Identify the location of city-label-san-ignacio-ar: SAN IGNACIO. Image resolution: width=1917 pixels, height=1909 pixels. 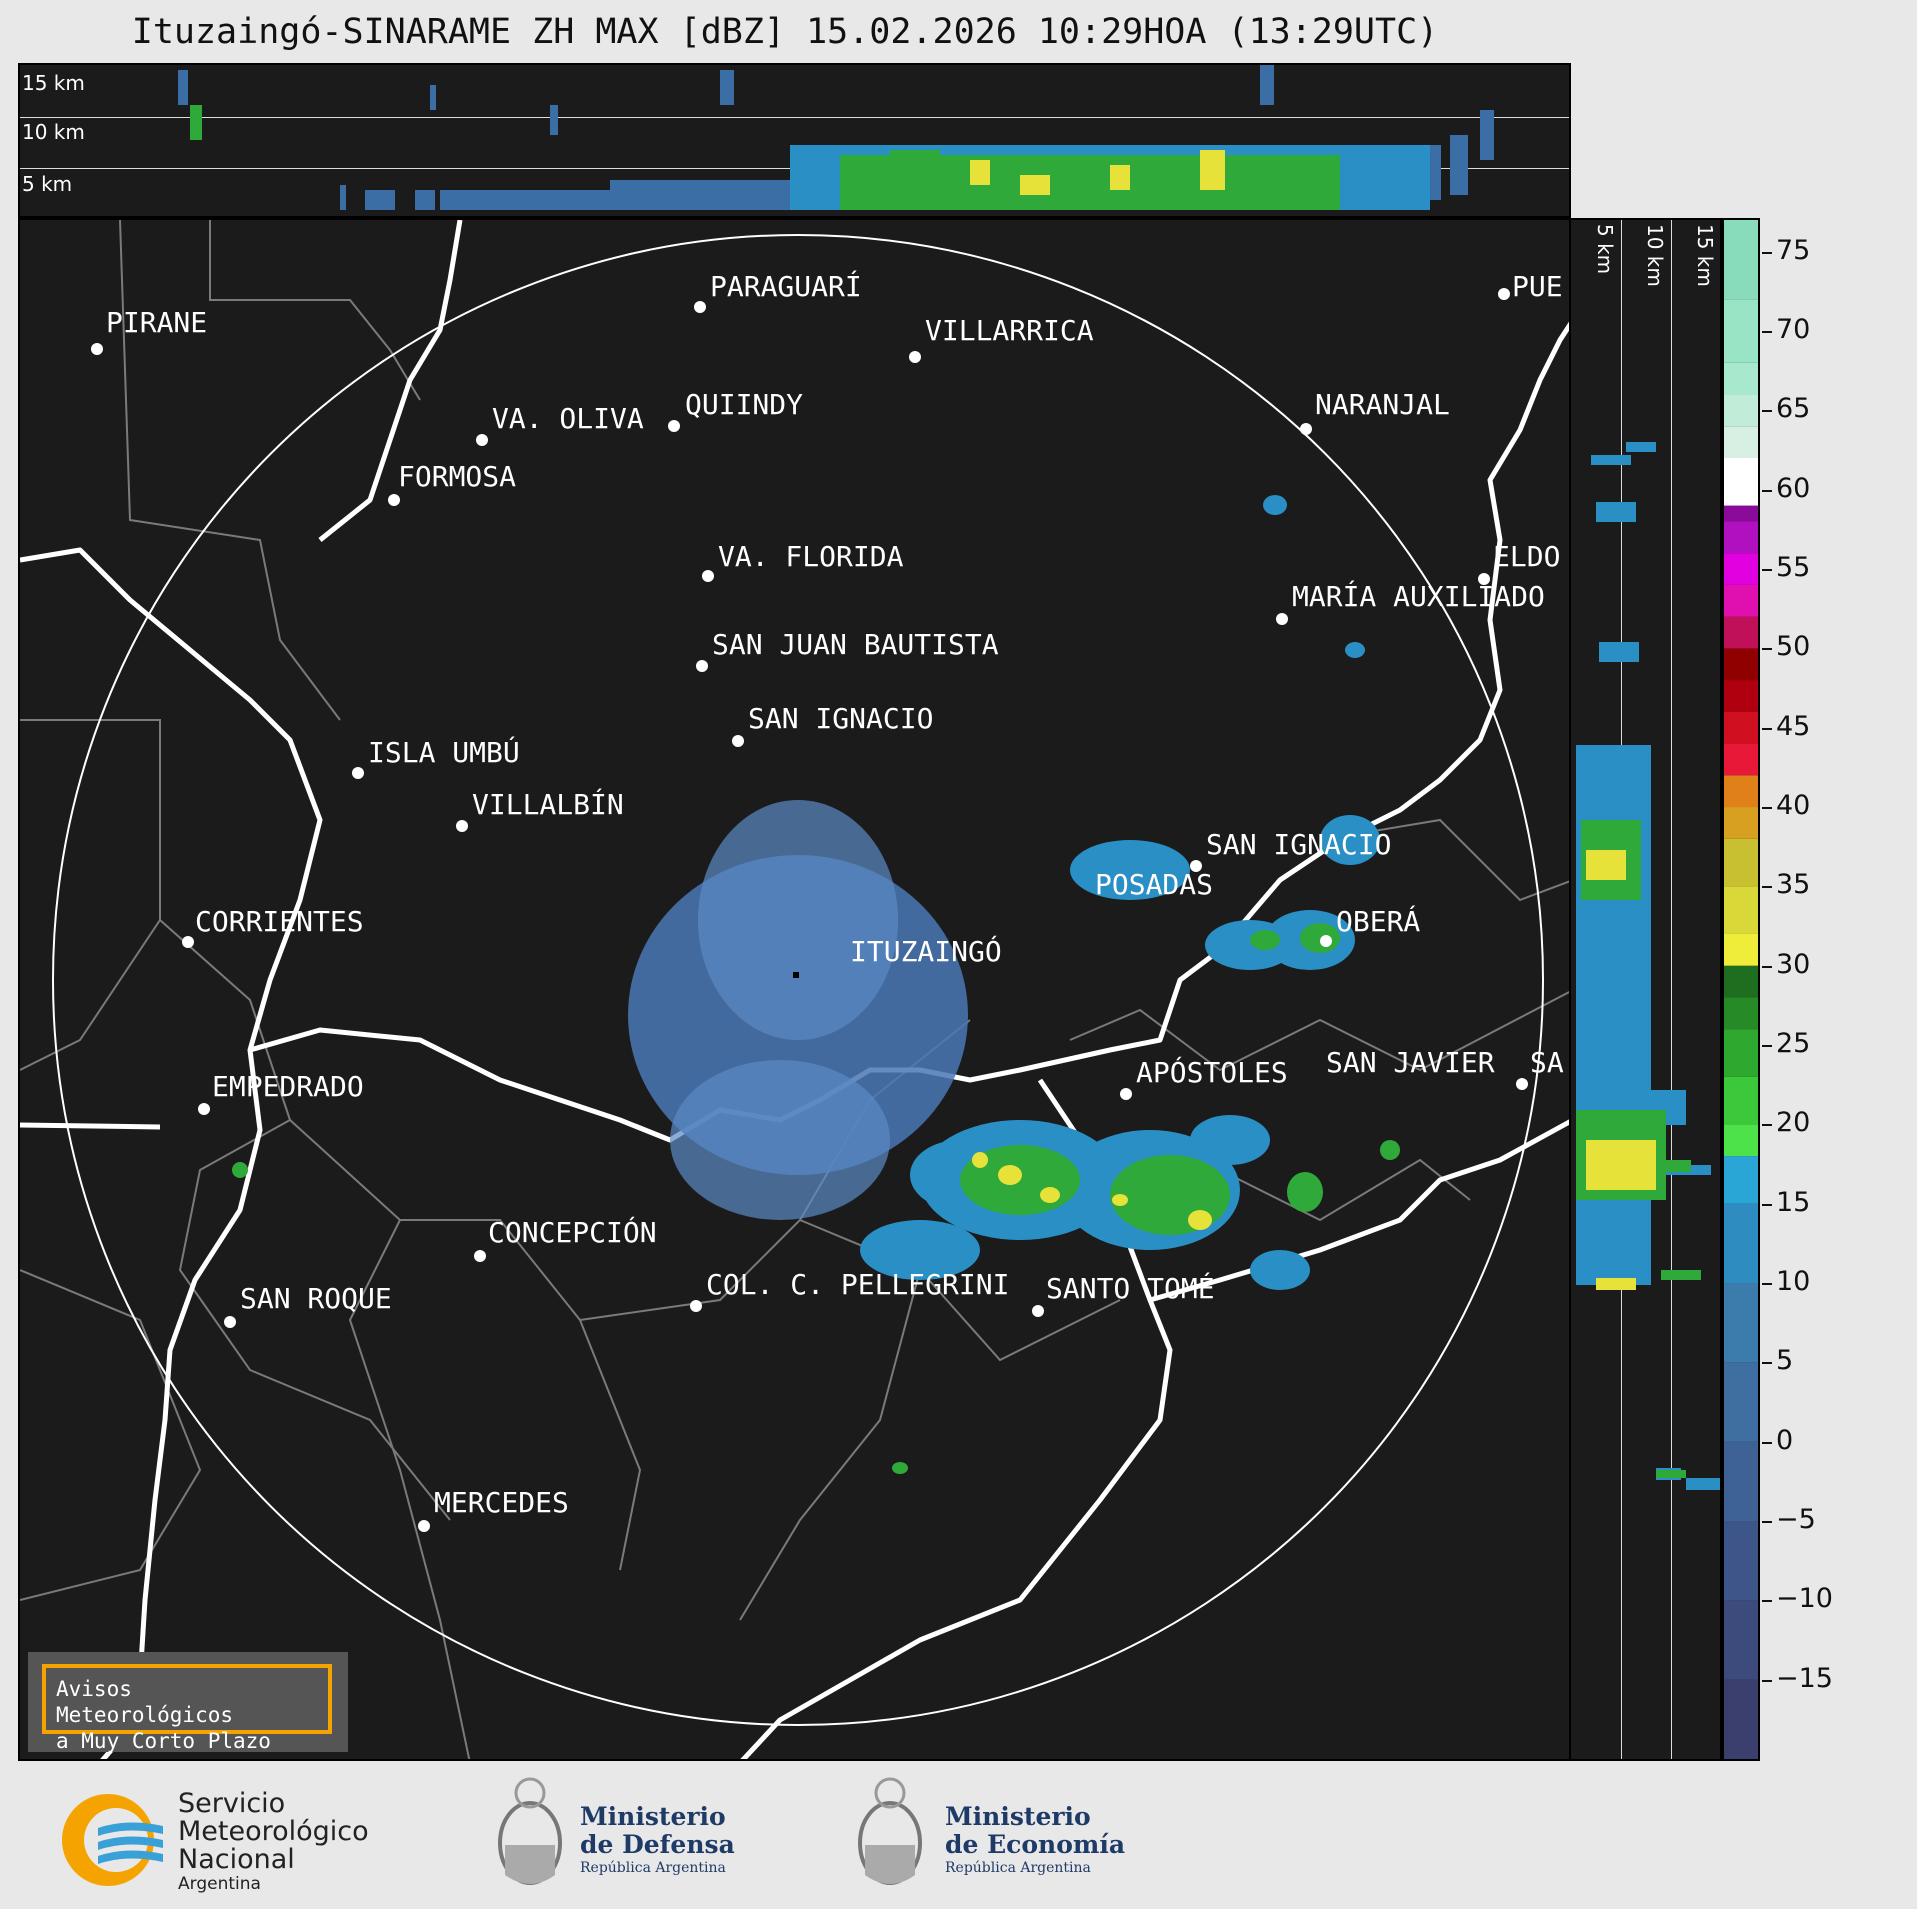
(1299, 844).